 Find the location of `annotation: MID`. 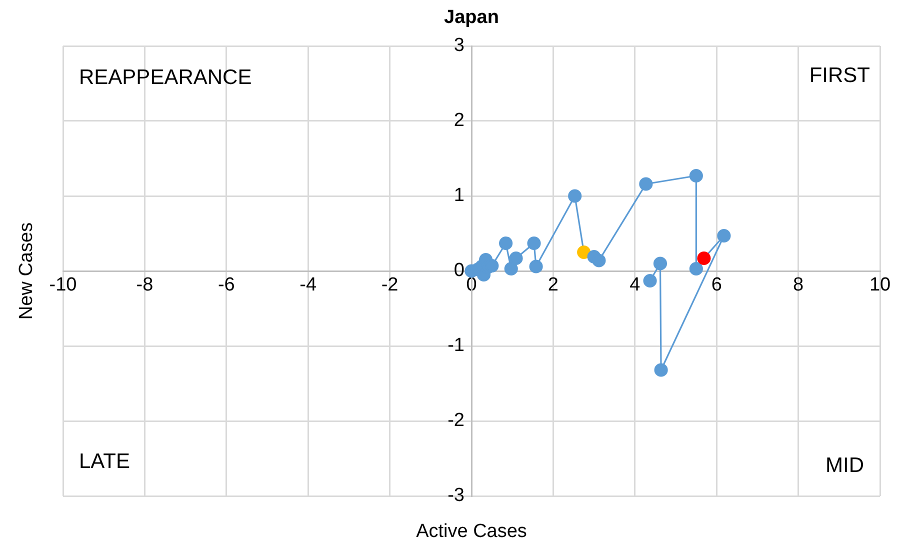

annotation: MID is located at coordinates (845, 465).